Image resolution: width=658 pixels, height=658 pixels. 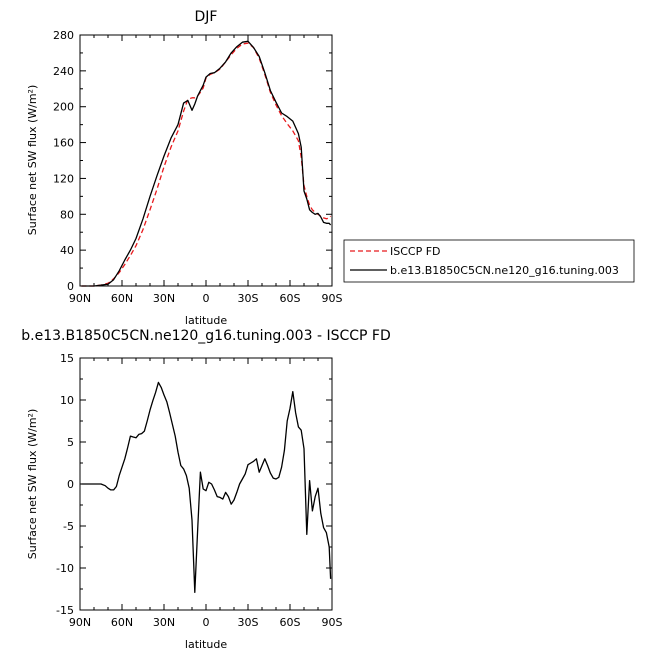 What do you see at coordinates (63, 143) in the screenshot?
I see `top-y-tick-label: 160` at bounding box center [63, 143].